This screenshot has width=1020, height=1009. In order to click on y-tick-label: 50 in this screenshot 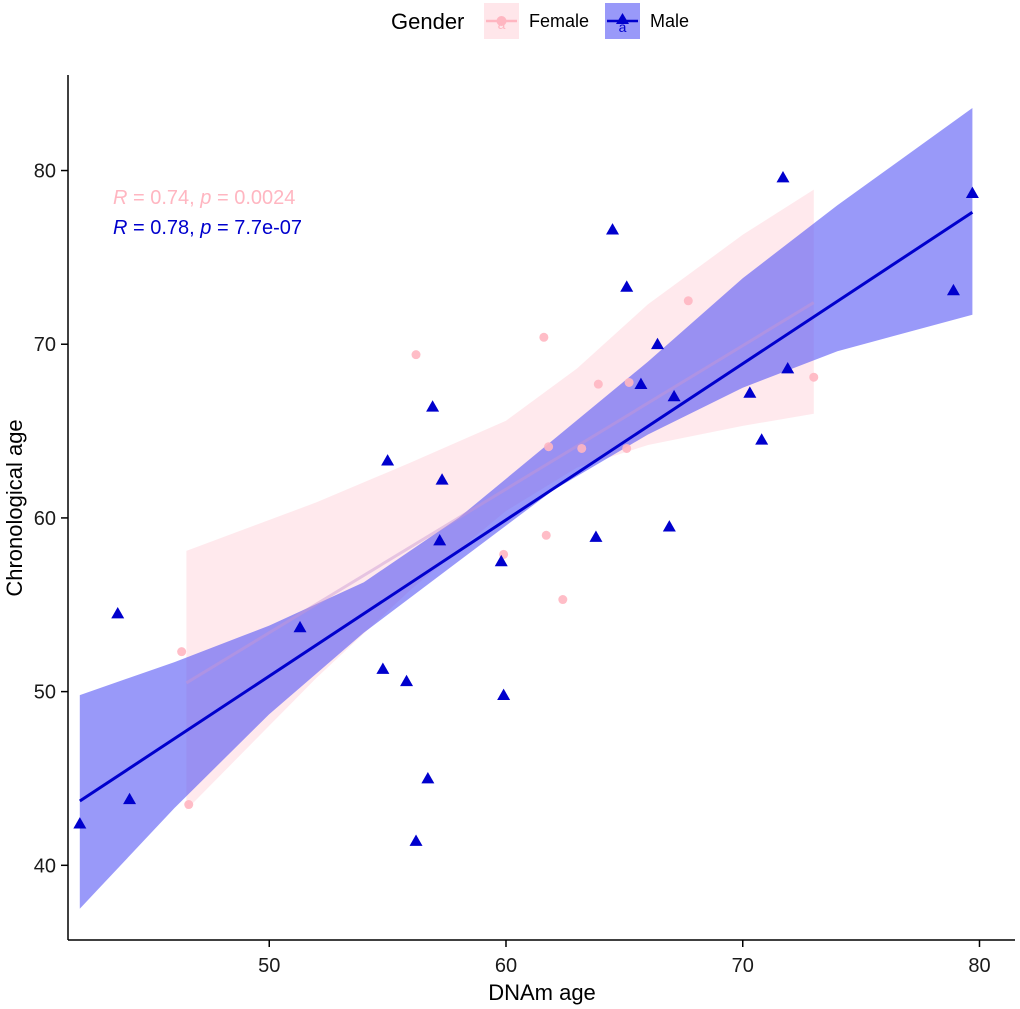, I will do `click(45, 693)`.